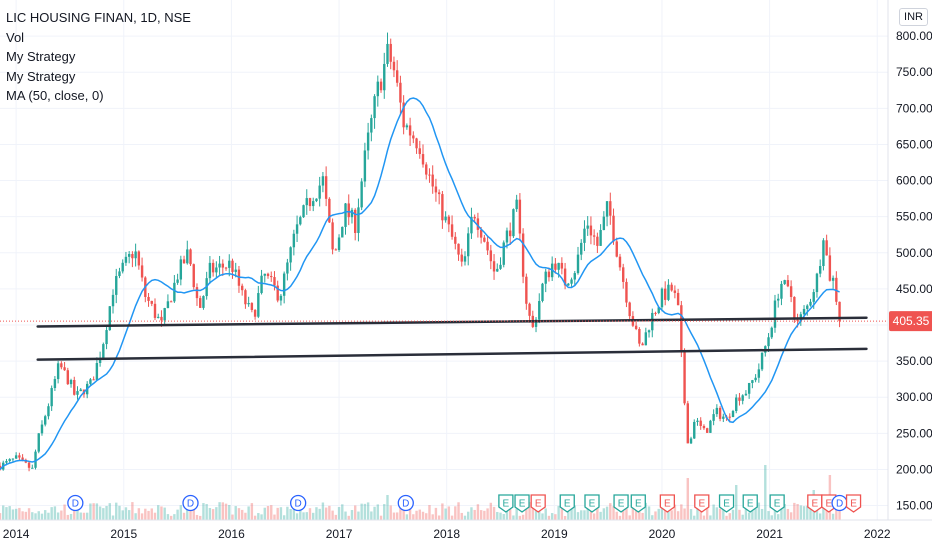  What do you see at coordinates (914, 469) in the screenshot?
I see `y-tick-label: 200.00` at bounding box center [914, 469].